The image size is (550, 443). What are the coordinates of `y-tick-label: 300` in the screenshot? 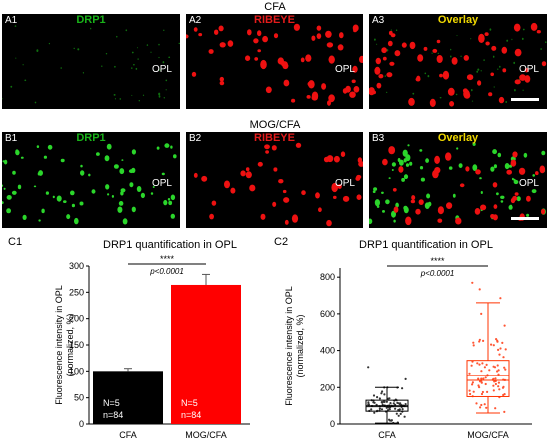 It's located at (76, 266).